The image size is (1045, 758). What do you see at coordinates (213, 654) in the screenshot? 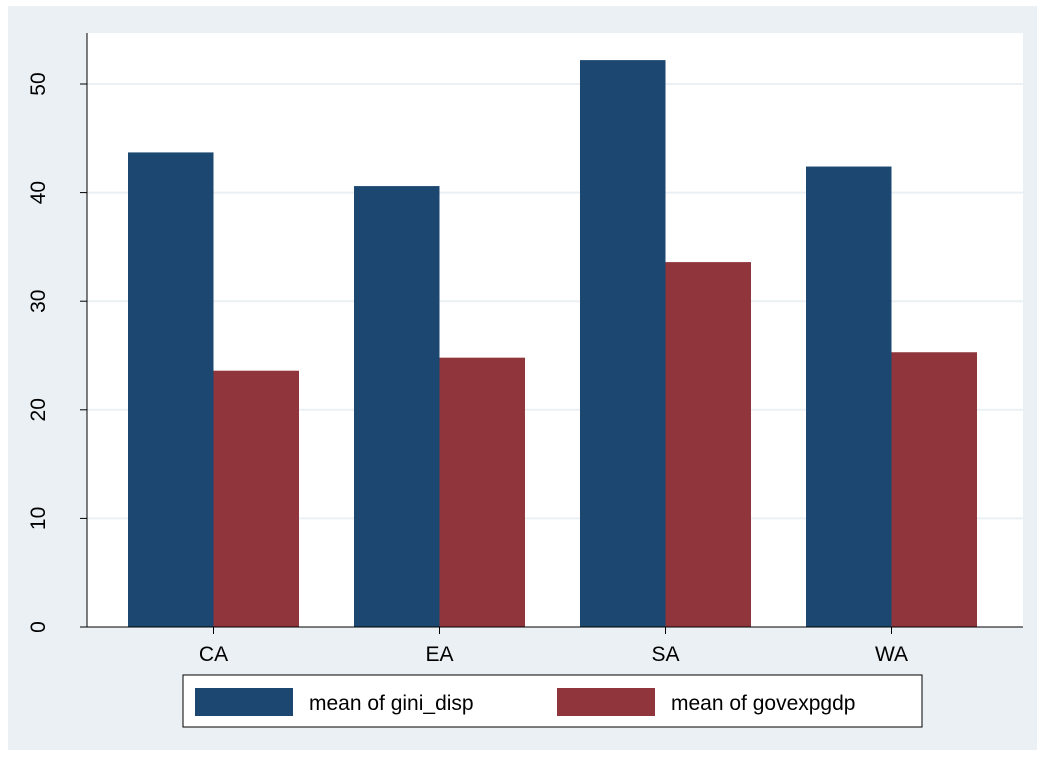
I see `x-tick-label-ca: CA` at bounding box center [213, 654].